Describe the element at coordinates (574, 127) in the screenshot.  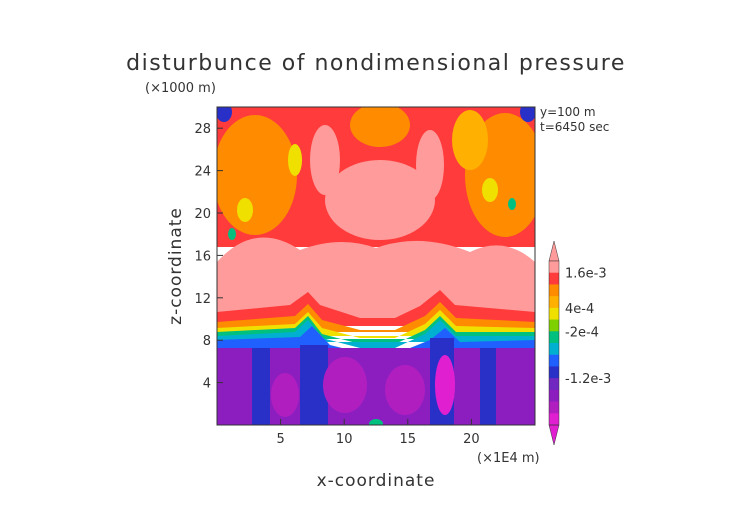
I see `annotation-t: t=6450 sec` at that location.